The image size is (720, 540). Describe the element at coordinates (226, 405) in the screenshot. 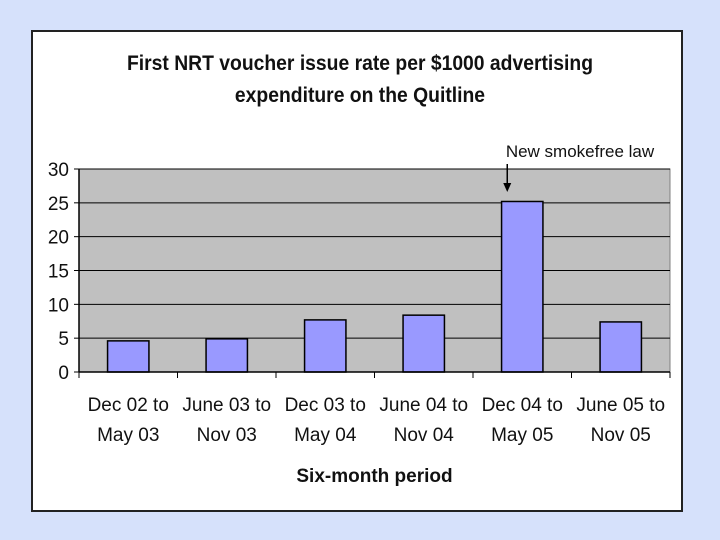

I see `x-tick-label: June 03 to` at that location.